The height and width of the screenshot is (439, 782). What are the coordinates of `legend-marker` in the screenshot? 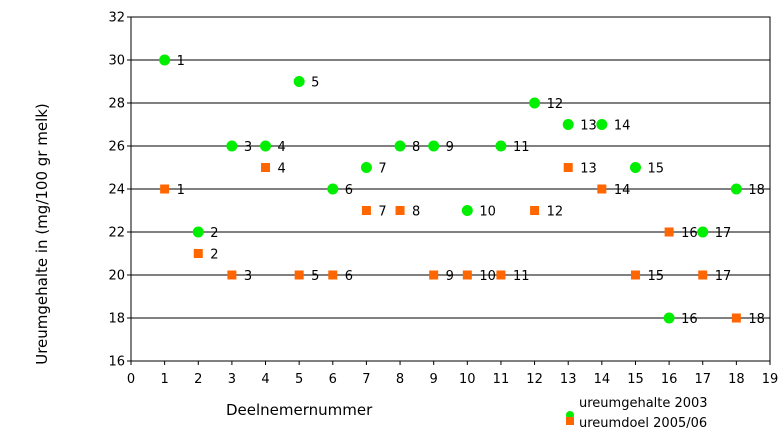 It's located at (570, 421).